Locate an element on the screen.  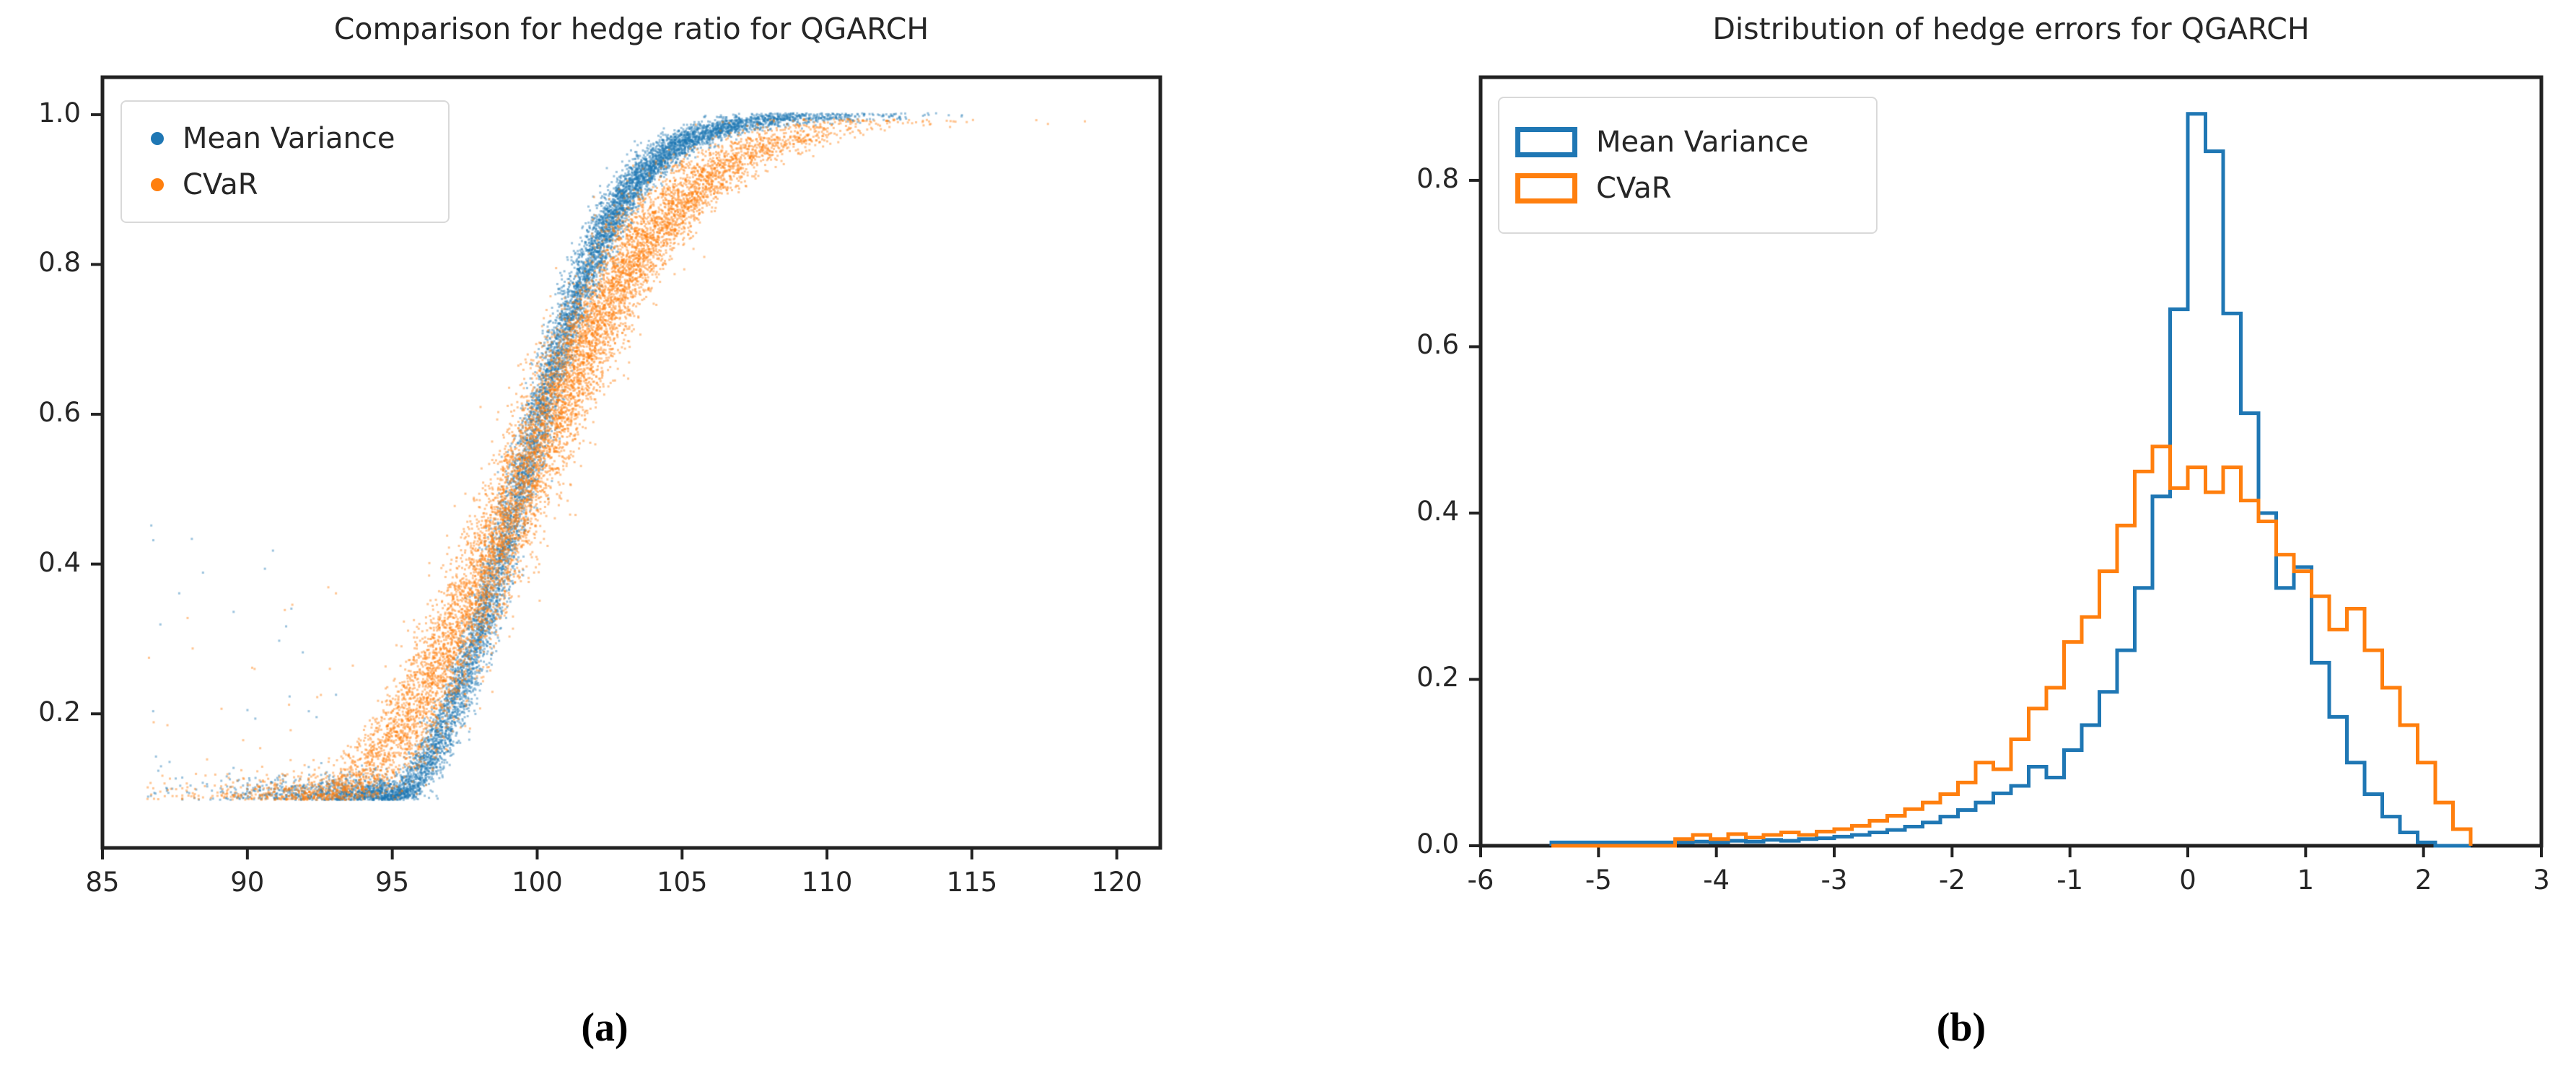
cvar-rect-icon is located at coordinates (1546, 188).